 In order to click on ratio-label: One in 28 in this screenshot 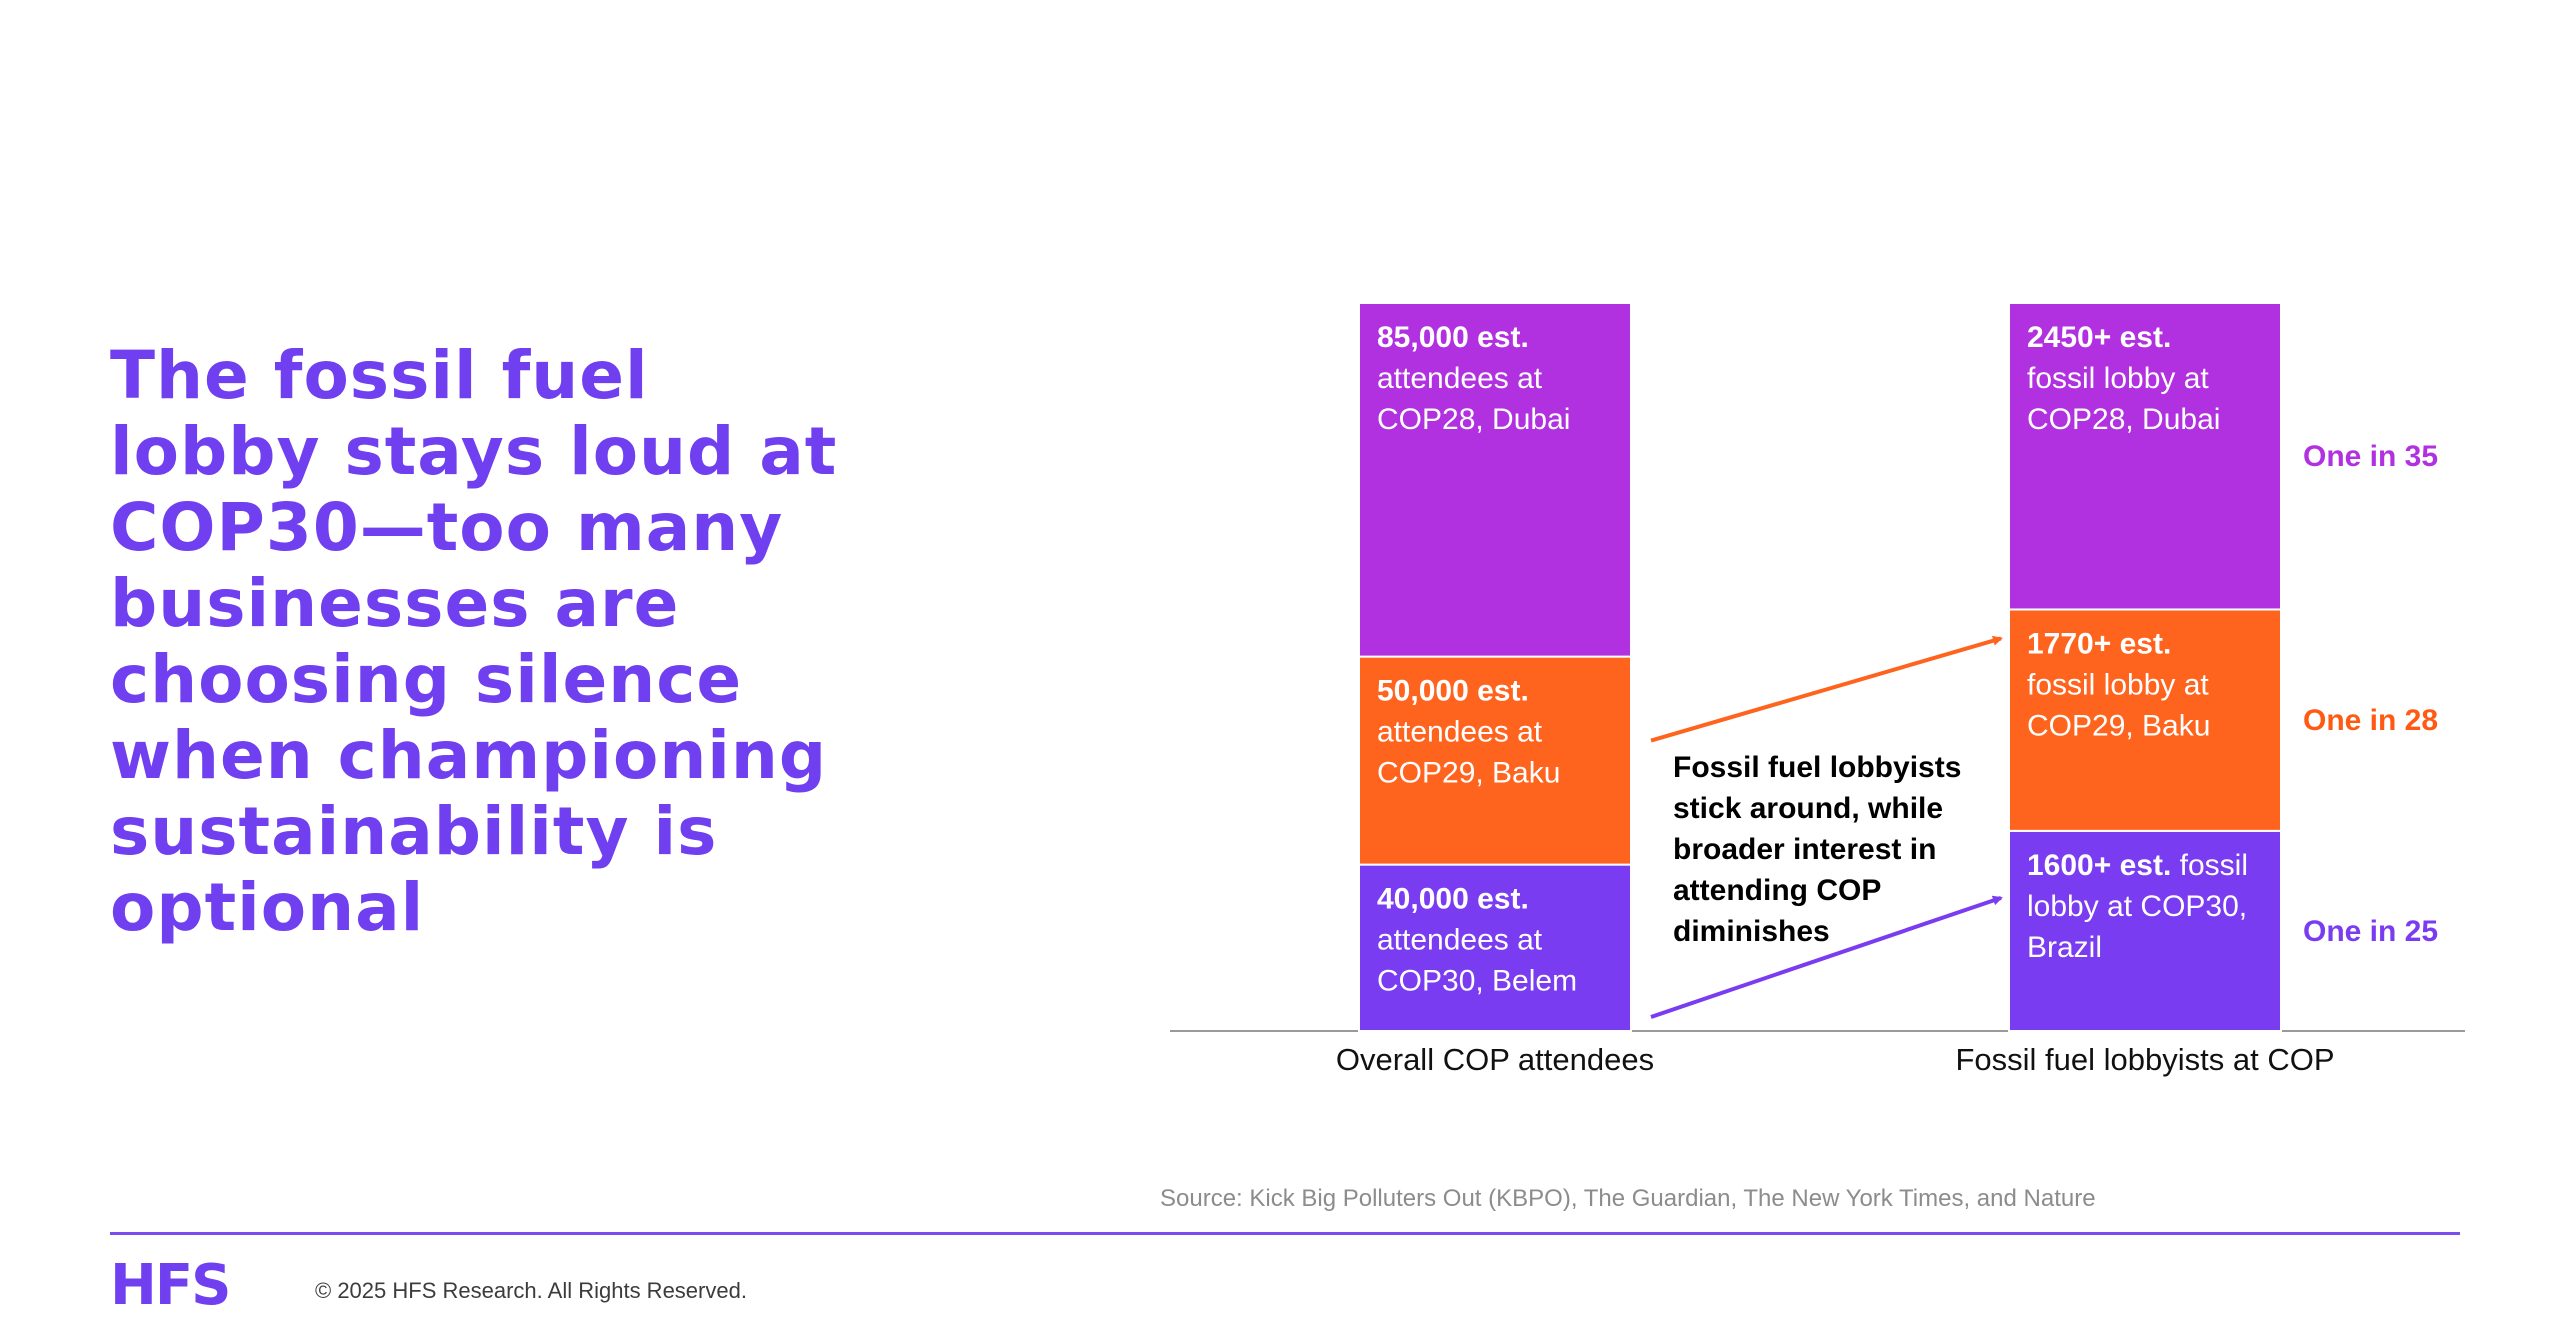, I will do `click(2370, 720)`.